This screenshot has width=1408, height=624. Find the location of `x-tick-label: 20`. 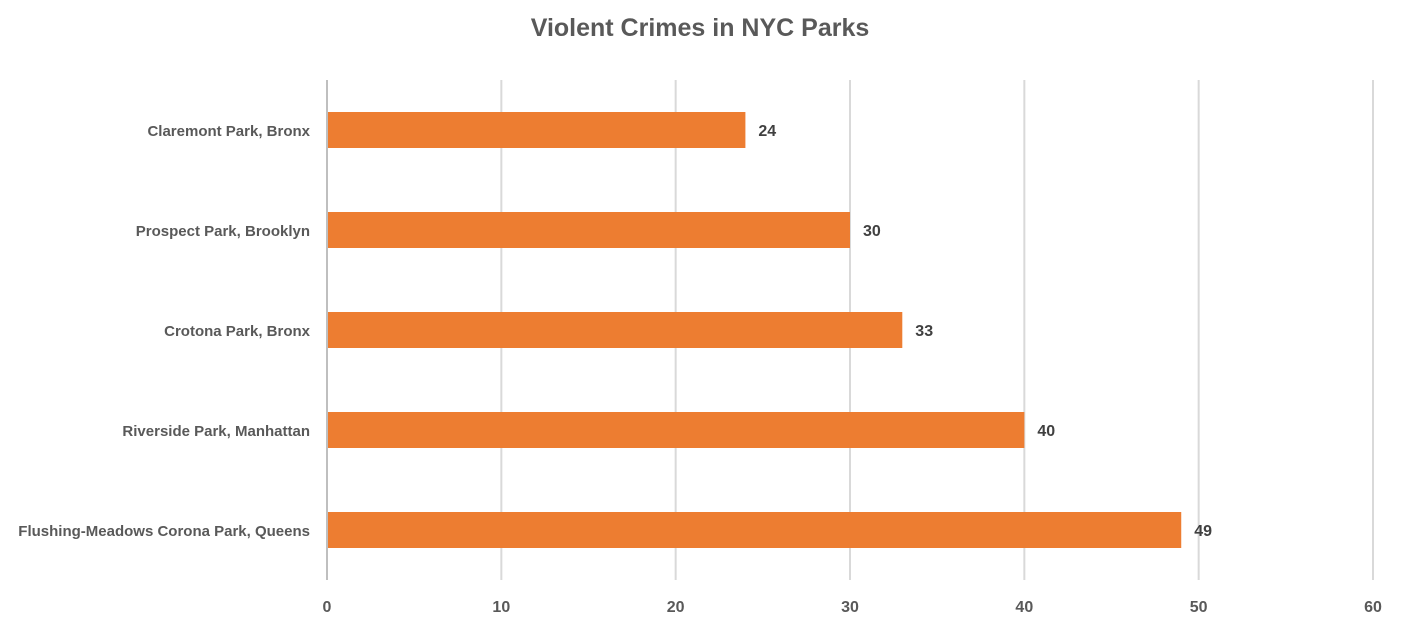

x-tick-label: 20 is located at coordinates (676, 607).